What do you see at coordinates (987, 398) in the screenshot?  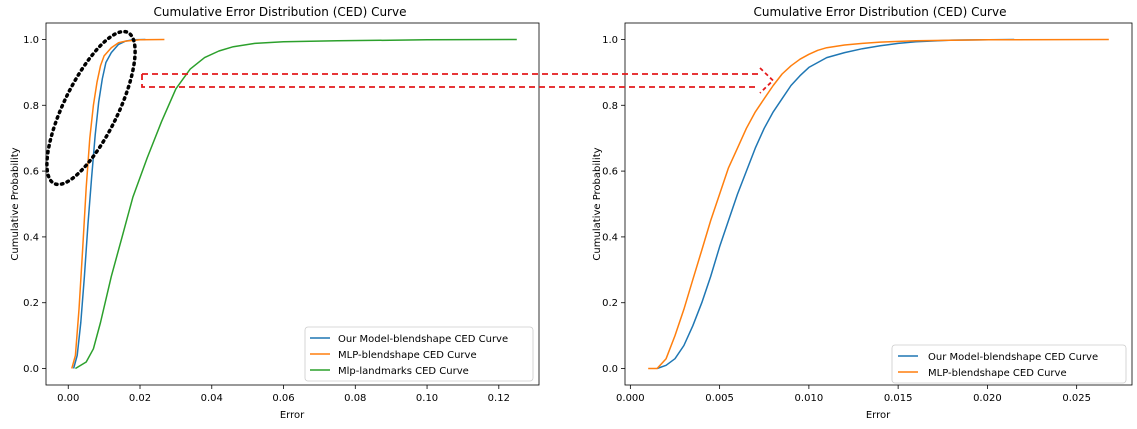 I see `x-tick-label: 0.020` at bounding box center [987, 398].